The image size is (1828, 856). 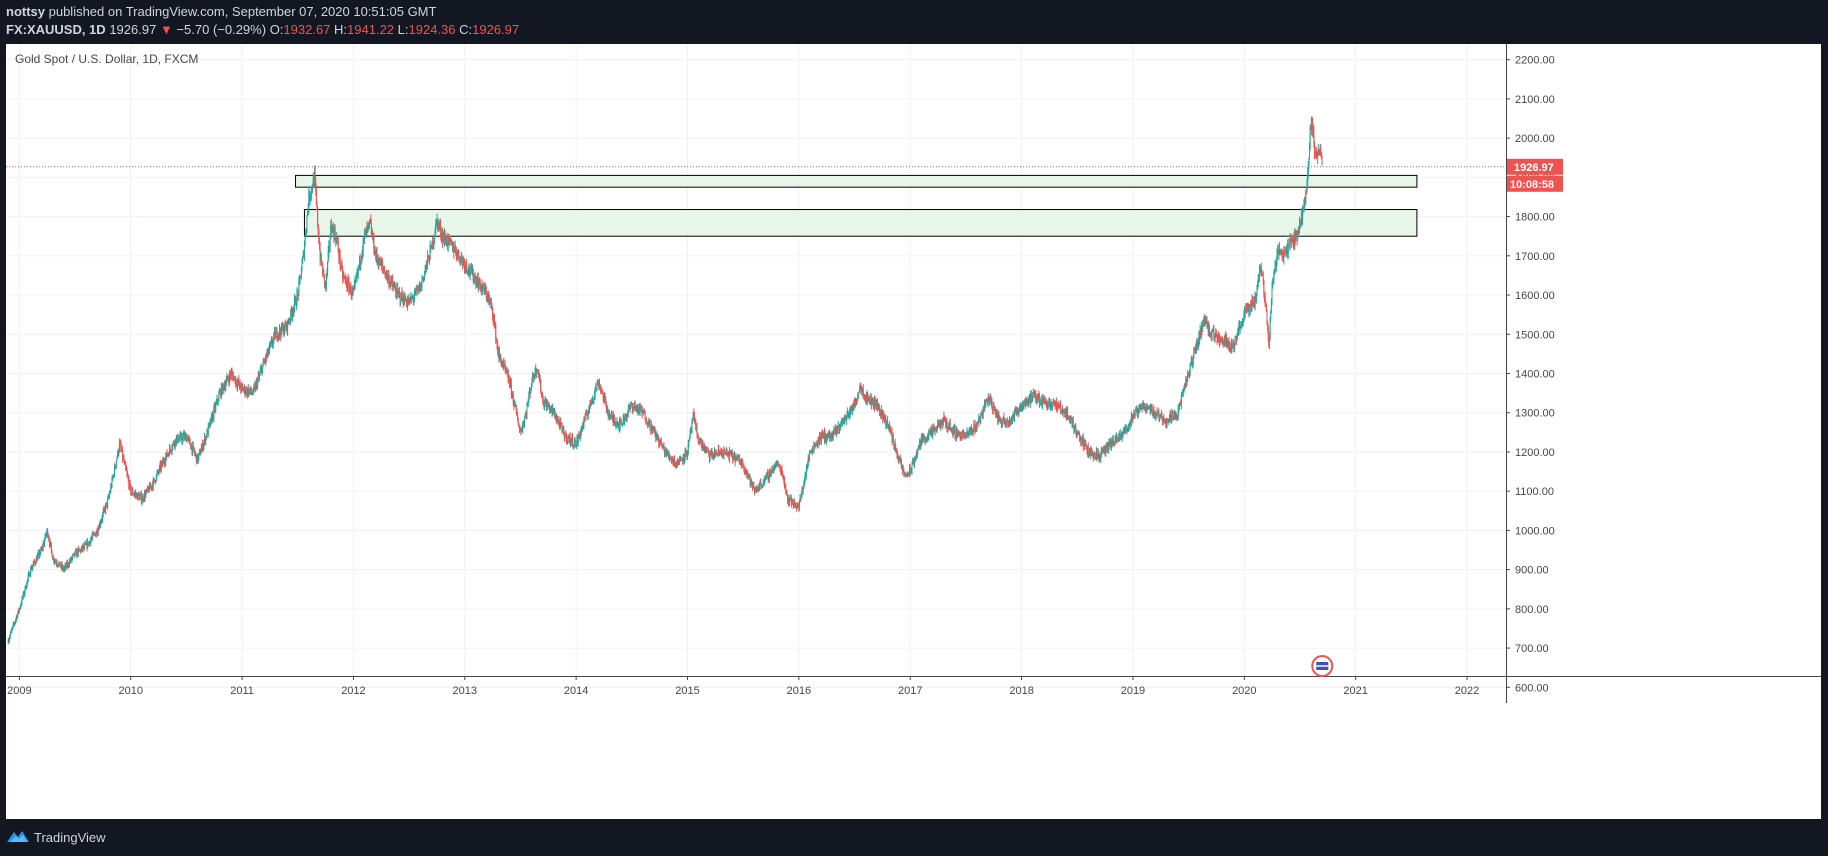 I want to click on footer-brand: TradingView, so click(x=70, y=837).